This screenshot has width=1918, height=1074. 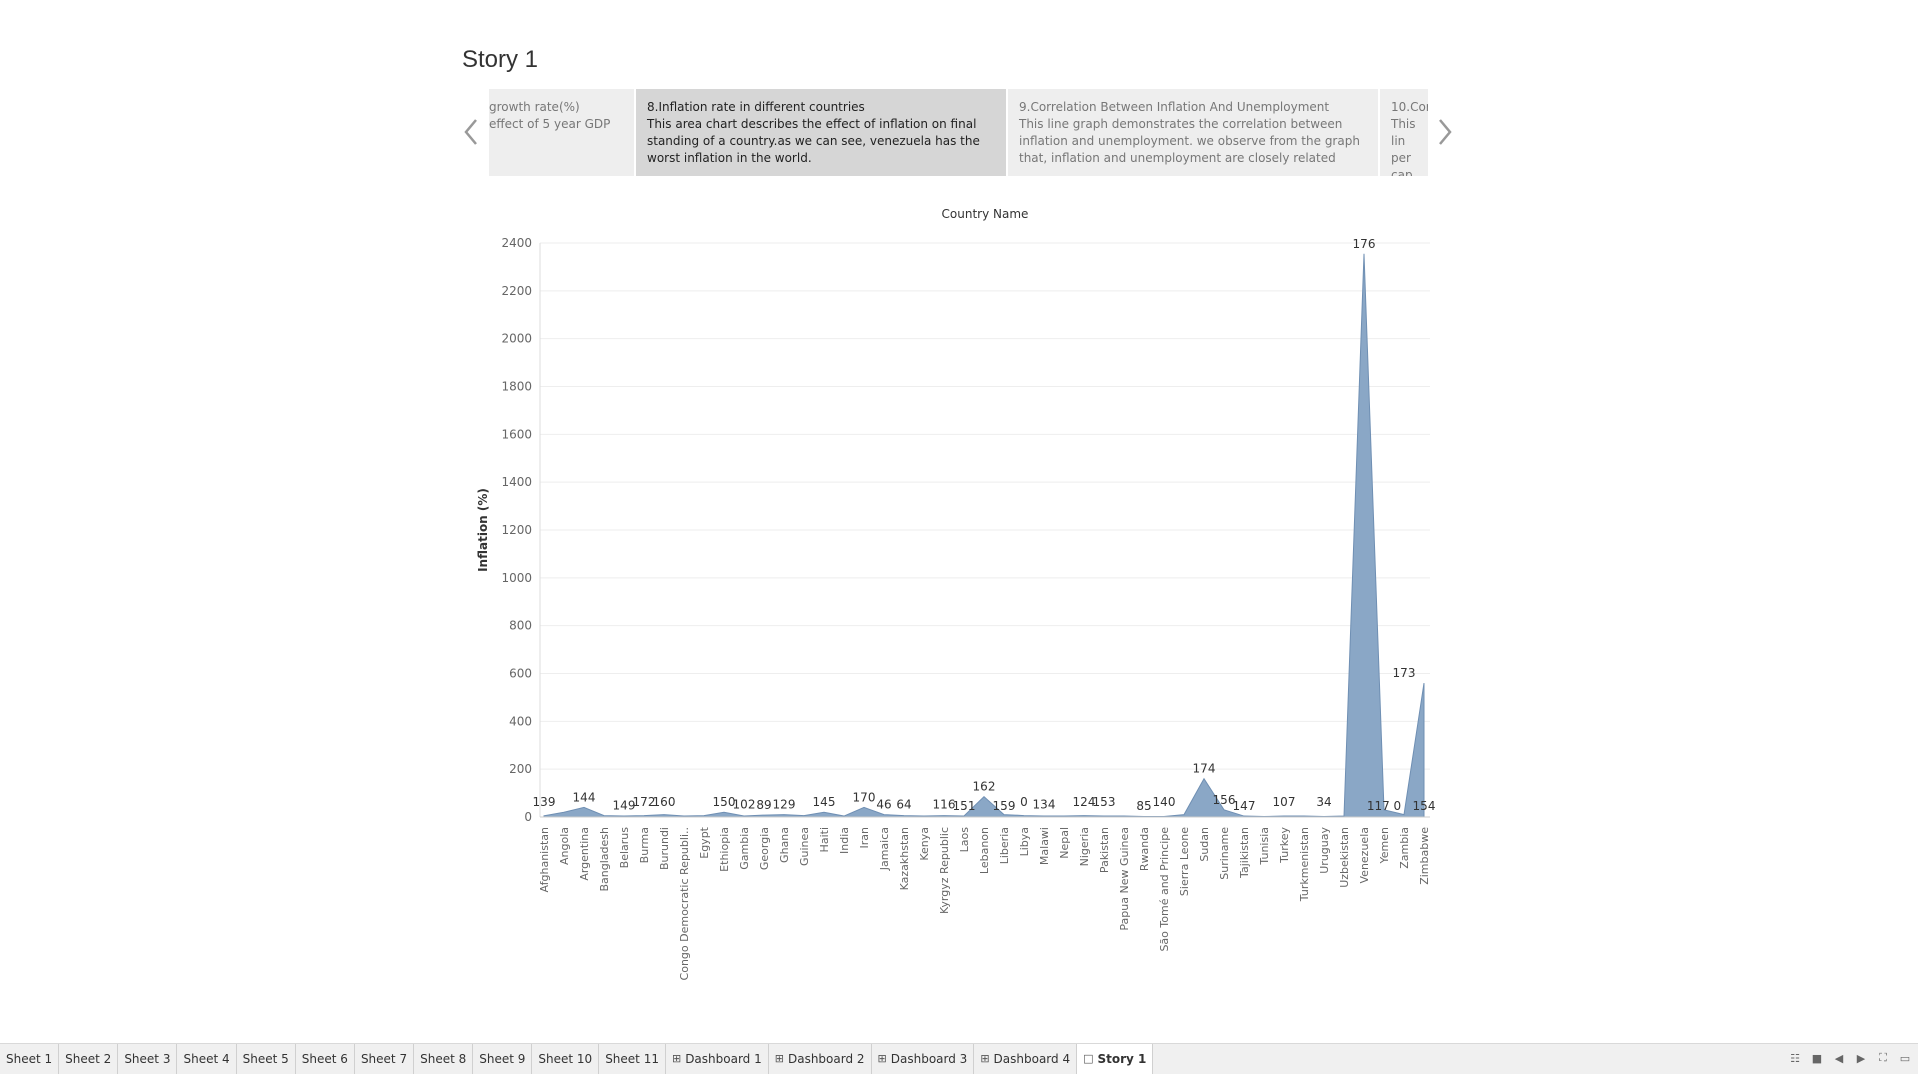 I want to click on x-tick-label: Yemen, so click(x=1384, y=846).